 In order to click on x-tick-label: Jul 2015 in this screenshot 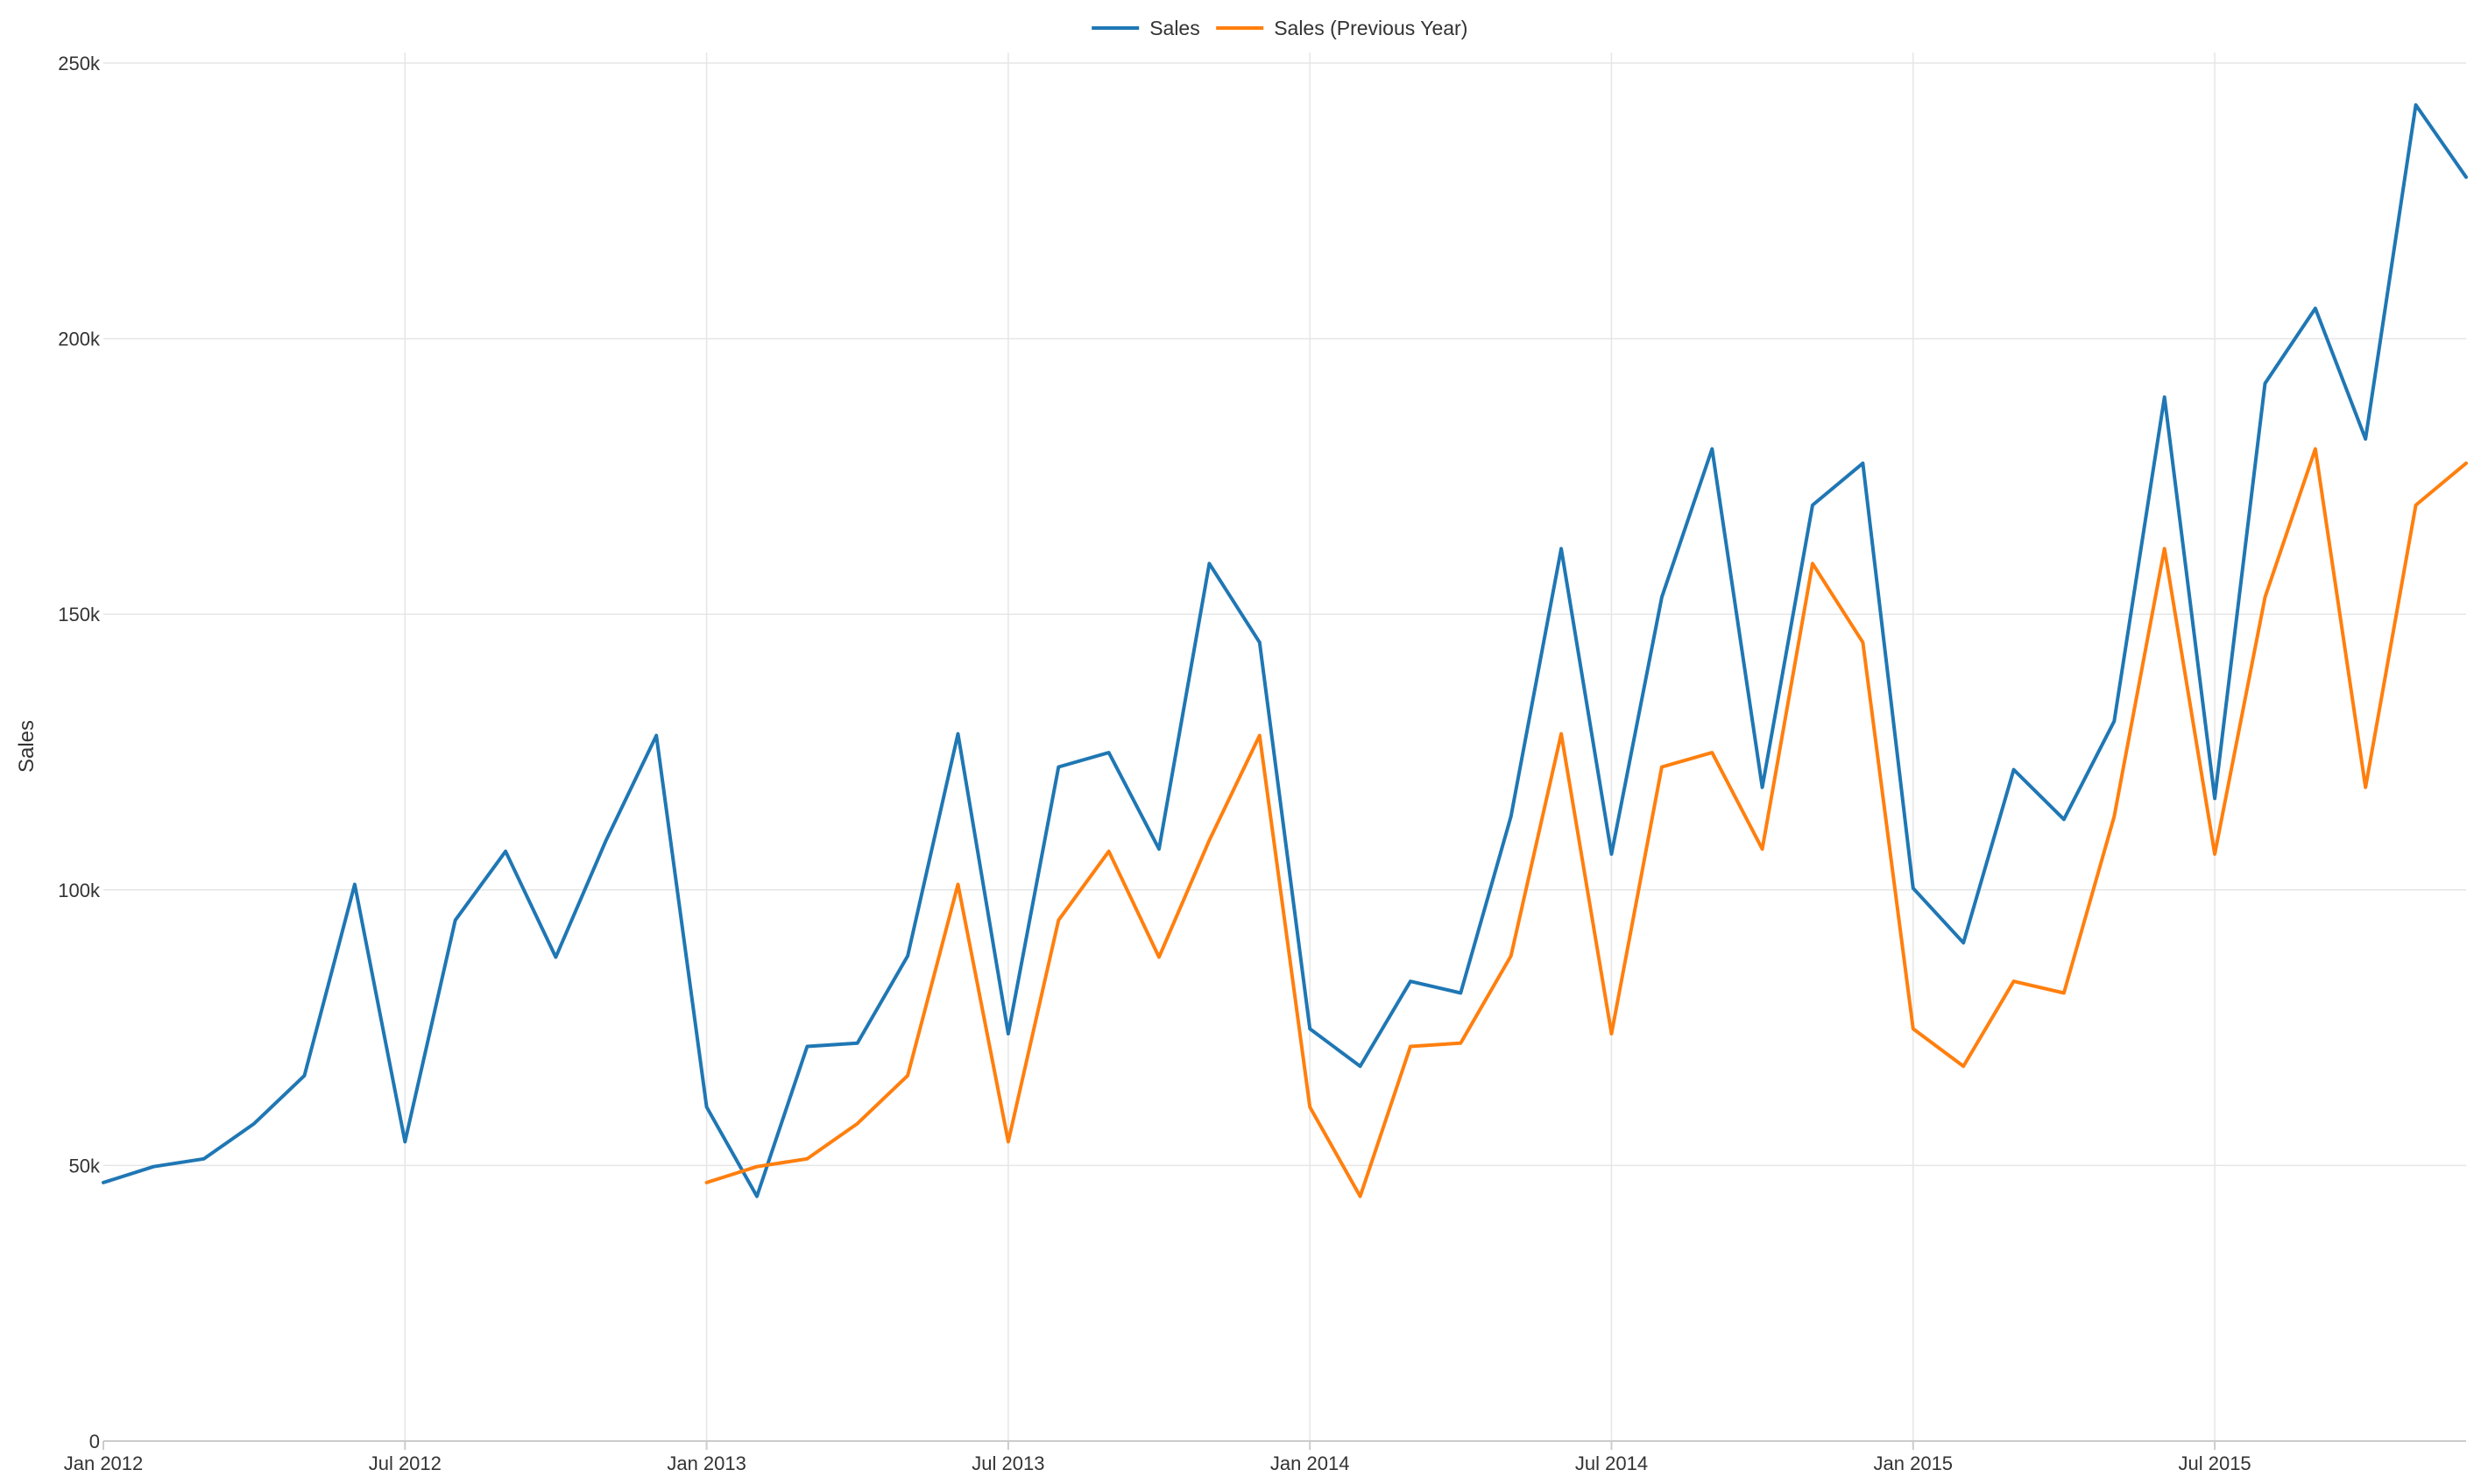, I will do `click(2214, 1463)`.